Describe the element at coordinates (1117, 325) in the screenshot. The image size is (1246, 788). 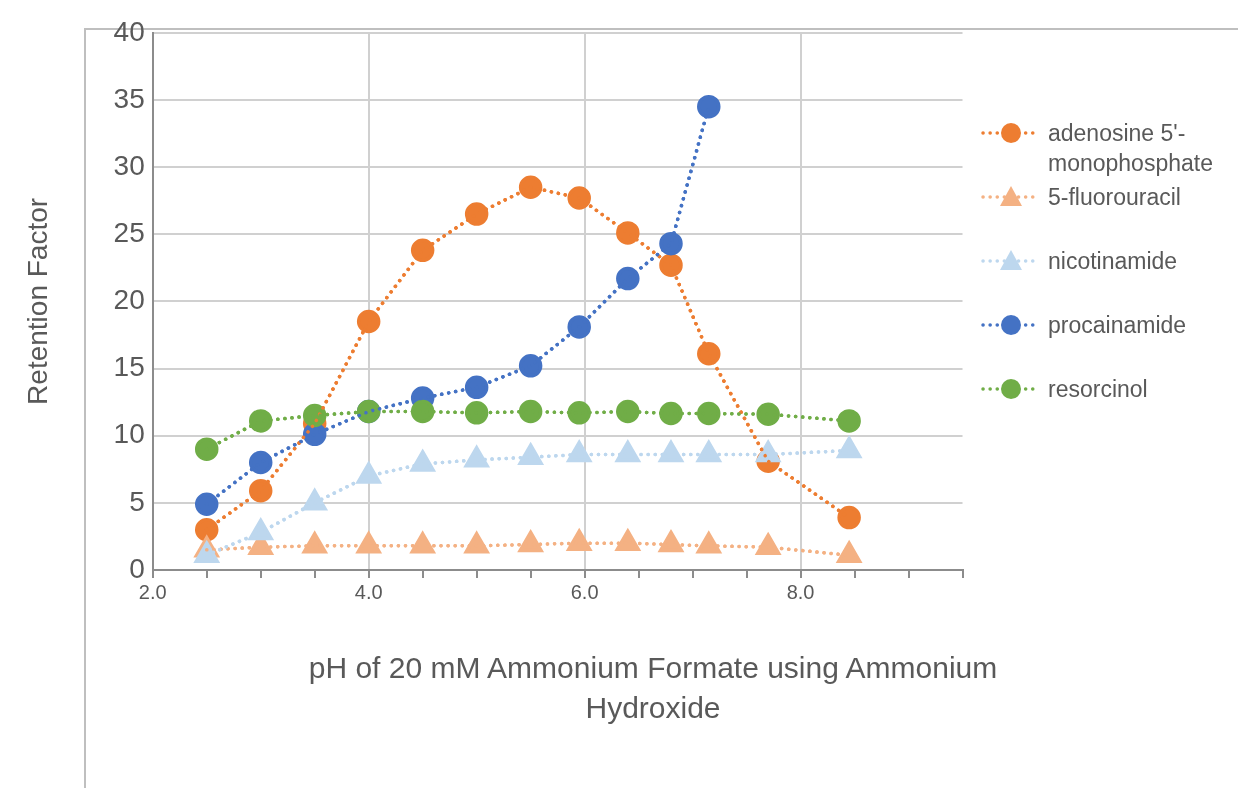
I see `legend-label: procainamide` at that location.